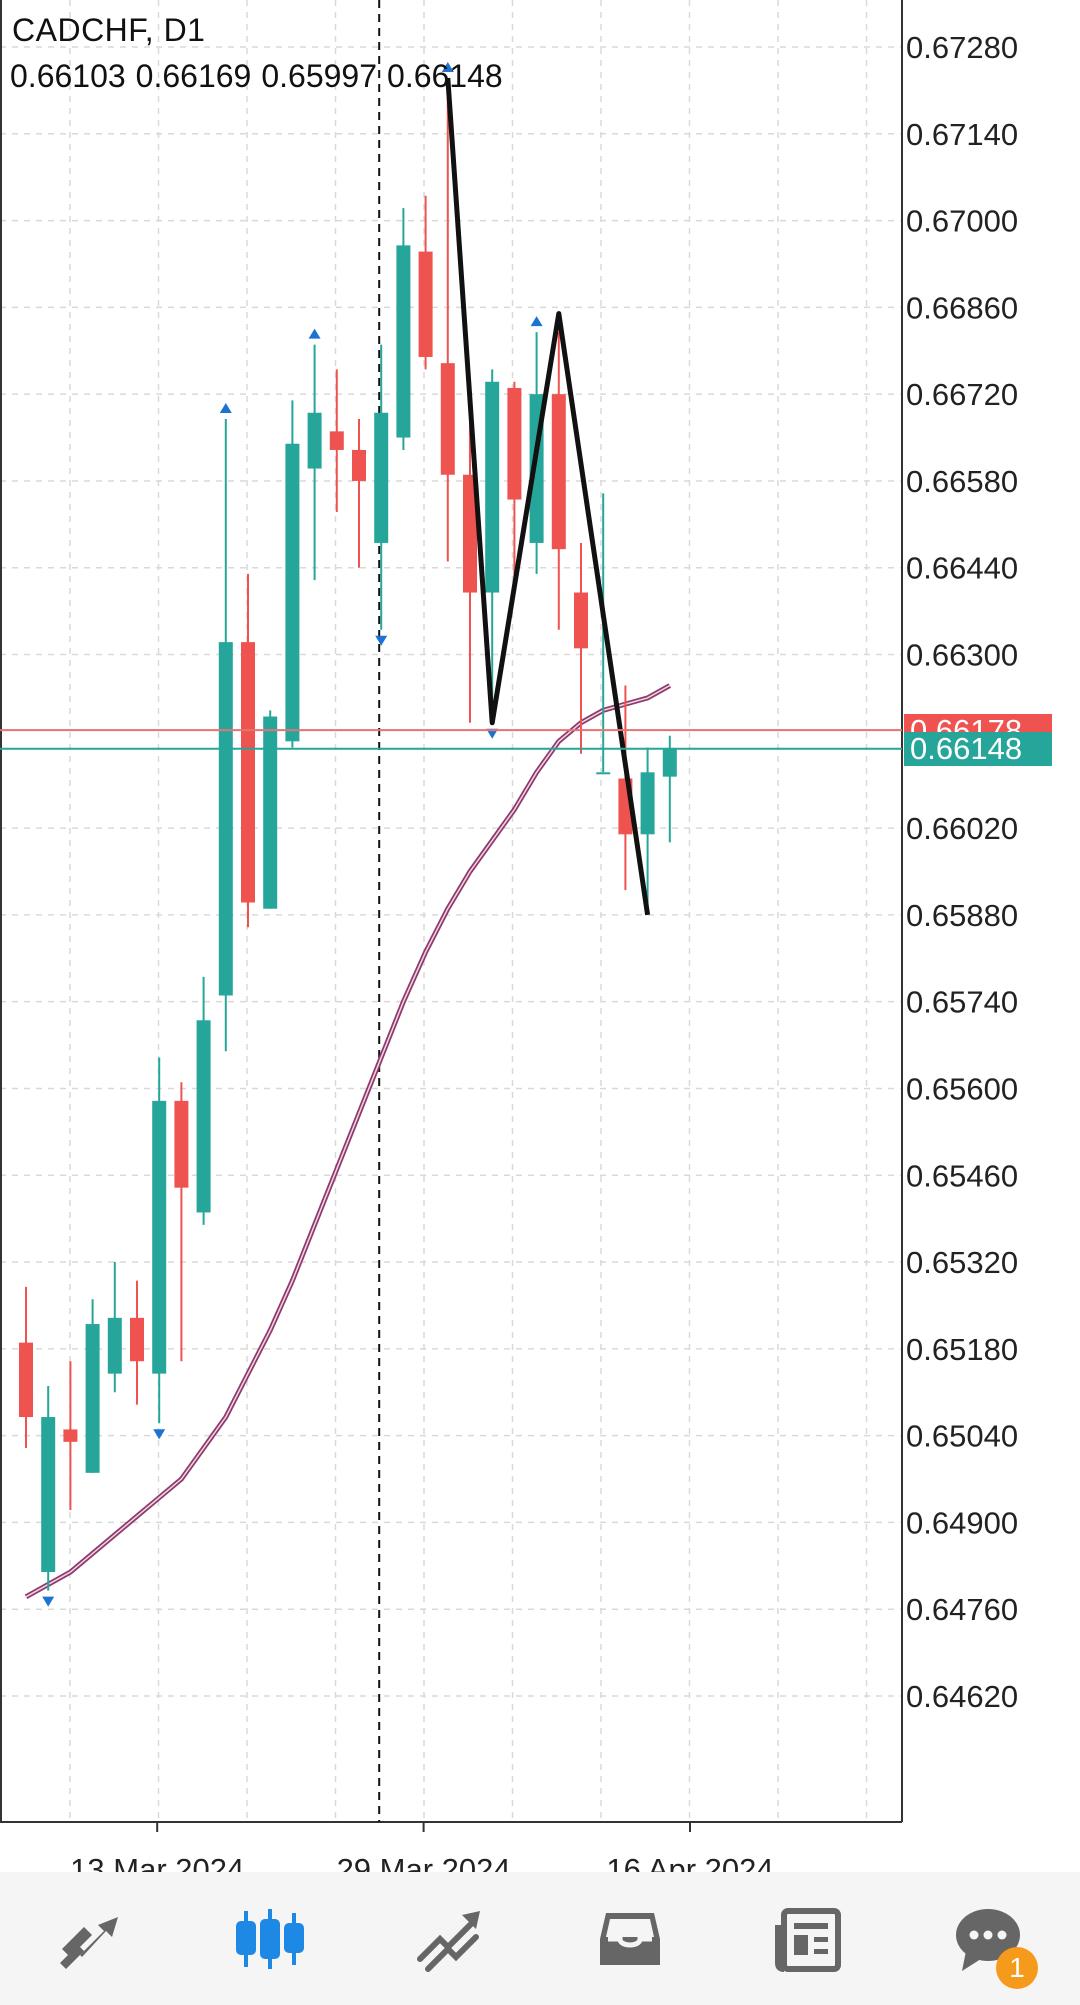 The image size is (1080, 2005). I want to click on history-button, so click(630, 1939).